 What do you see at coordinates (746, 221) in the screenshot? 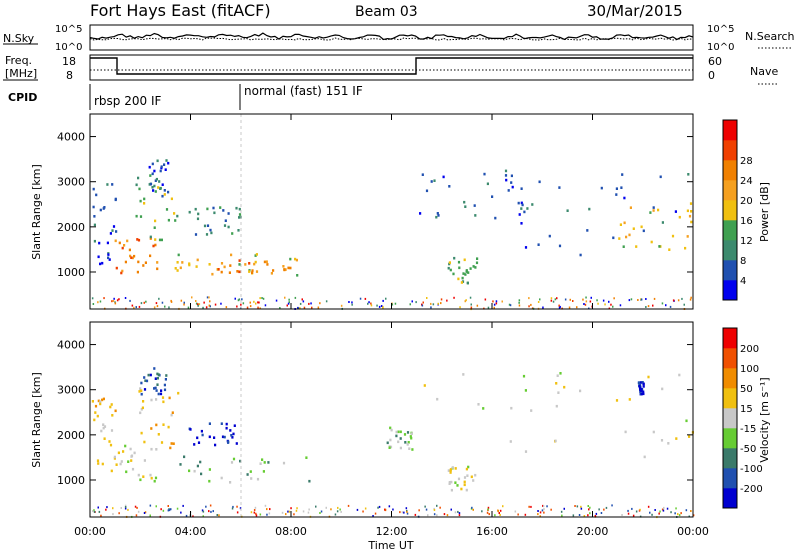
I see `colorbar-tick-label: 16` at bounding box center [746, 221].